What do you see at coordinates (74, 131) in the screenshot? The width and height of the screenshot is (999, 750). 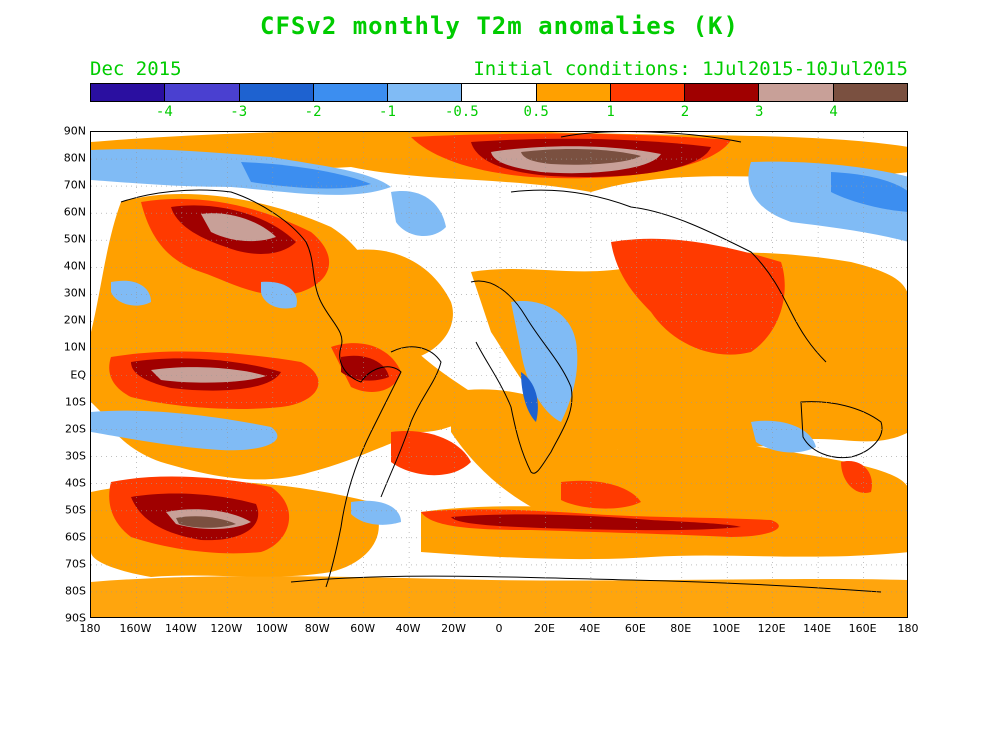 I see `latitude-label: 90N` at bounding box center [74, 131].